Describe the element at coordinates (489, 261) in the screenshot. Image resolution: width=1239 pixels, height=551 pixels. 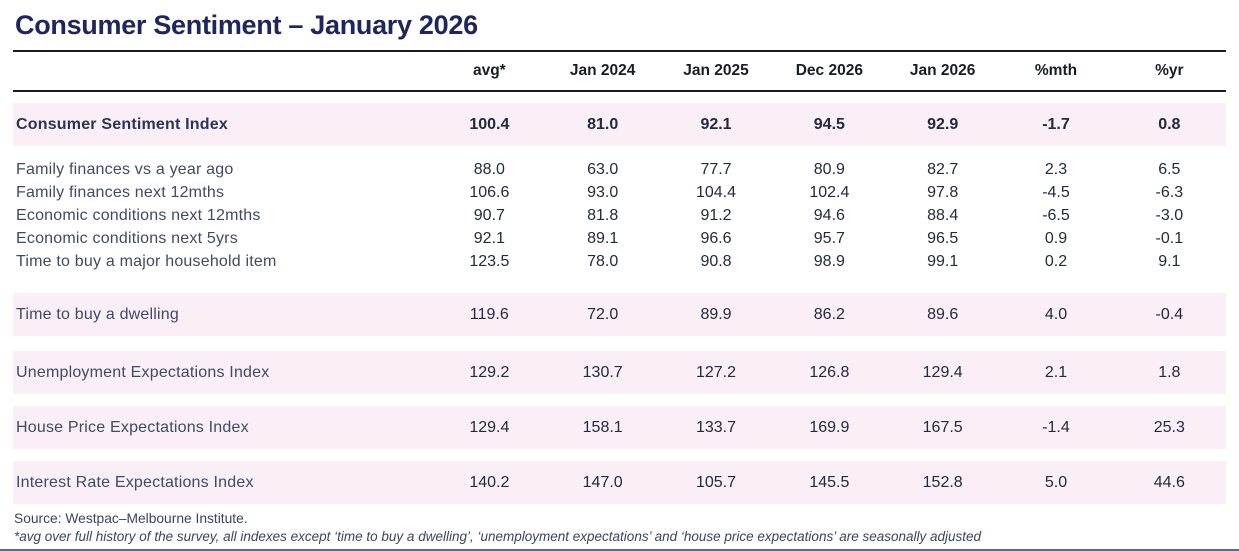
I see `cell-value: 123.5` at that location.